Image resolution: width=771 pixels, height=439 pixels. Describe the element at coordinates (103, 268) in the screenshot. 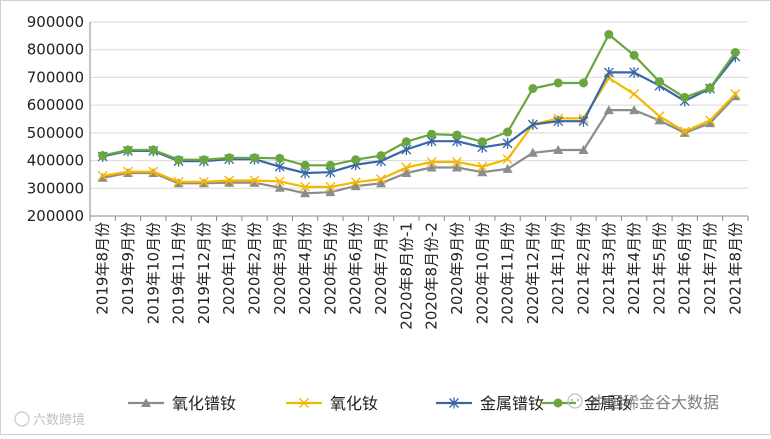

I see `x-tick-label: 2019年8月份` at that location.